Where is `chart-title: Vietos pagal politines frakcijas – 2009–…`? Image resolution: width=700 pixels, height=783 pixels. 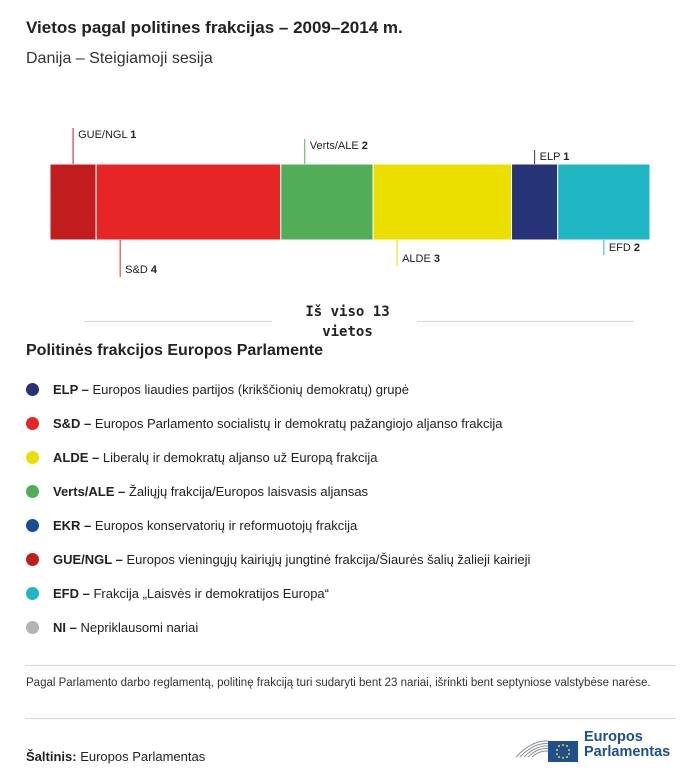 chart-title: Vietos pagal politines frakcijas – 2009–… is located at coordinates (214, 27).